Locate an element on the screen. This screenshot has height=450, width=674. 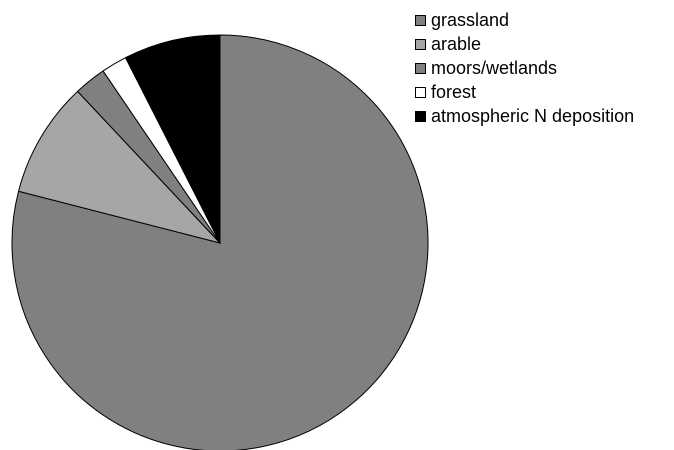
legend-item: atmospheric N deposition is located at coordinates (524, 116).